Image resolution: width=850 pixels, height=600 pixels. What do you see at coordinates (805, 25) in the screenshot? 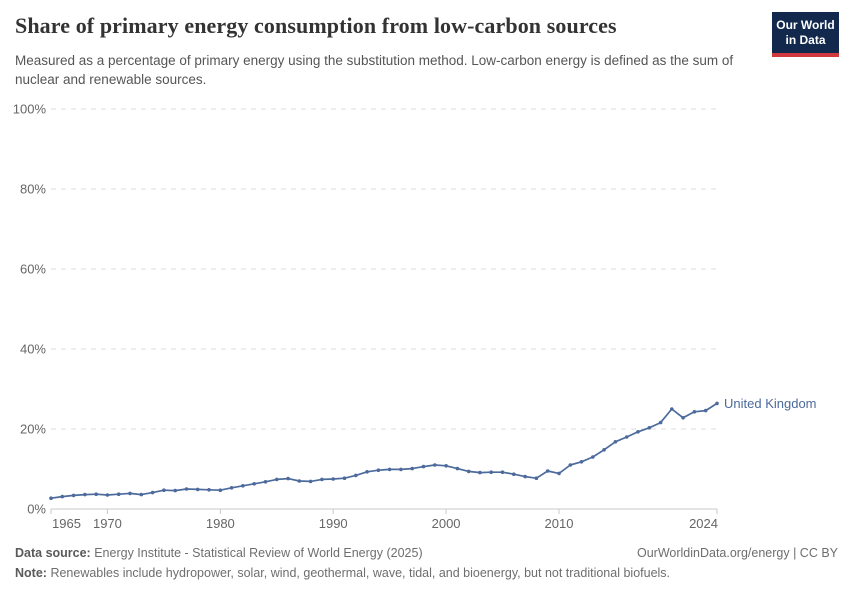
I see `logo-line1: Our World` at bounding box center [805, 25].